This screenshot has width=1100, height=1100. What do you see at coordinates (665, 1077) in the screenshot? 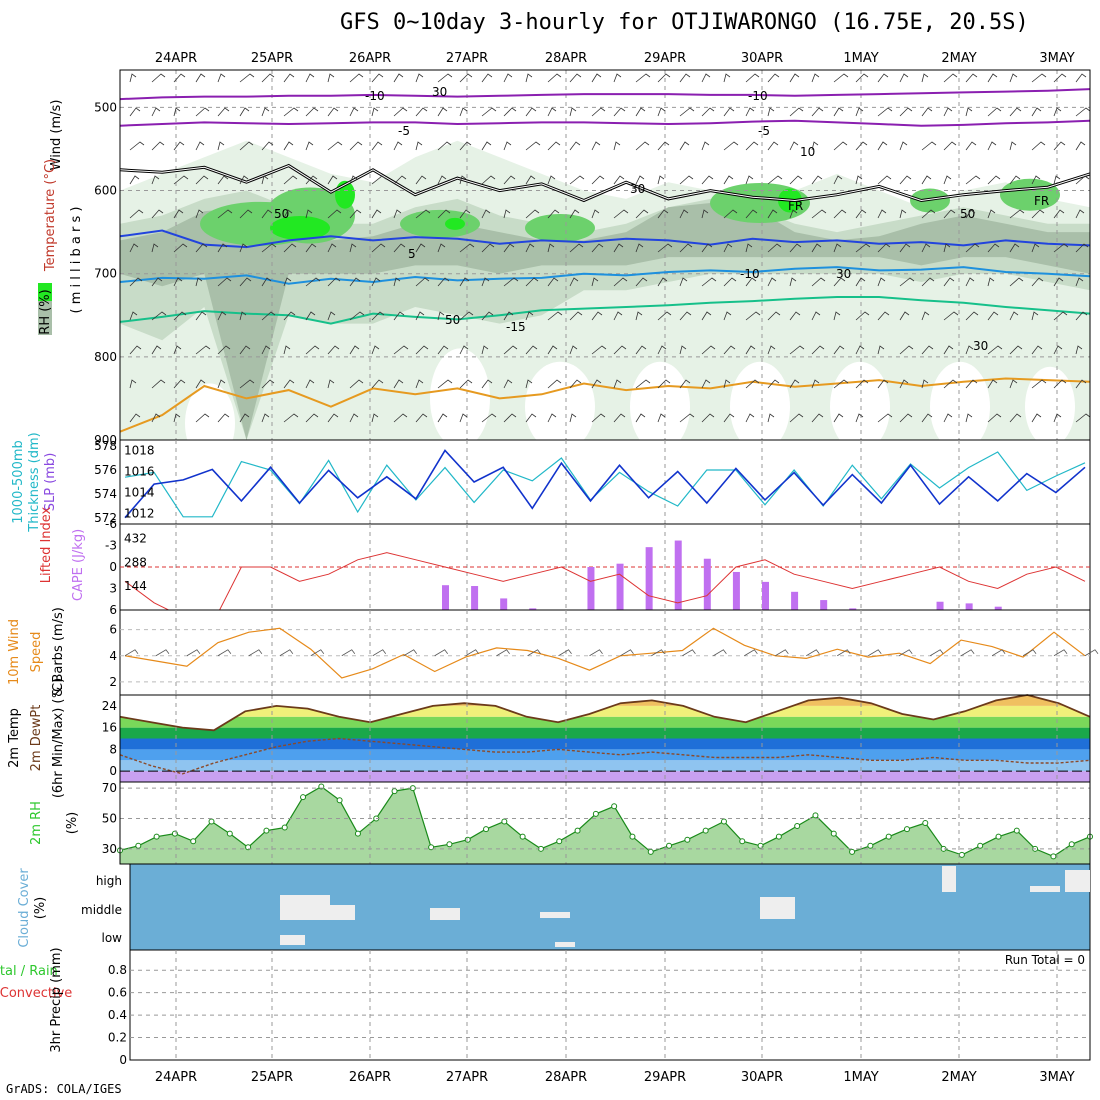
I see `date-label-bottom: 29APR` at bounding box center [665, 1077].